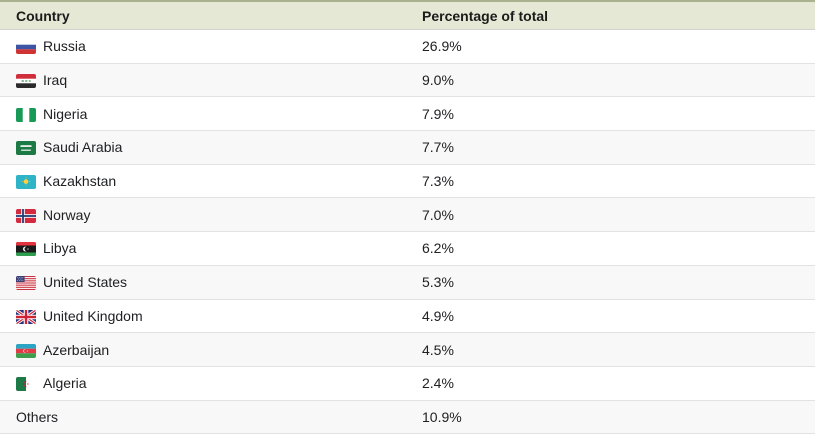 This screenshot has height=435, width=822. I want to click on percentage-value: 26.9%, so click(442, 46).